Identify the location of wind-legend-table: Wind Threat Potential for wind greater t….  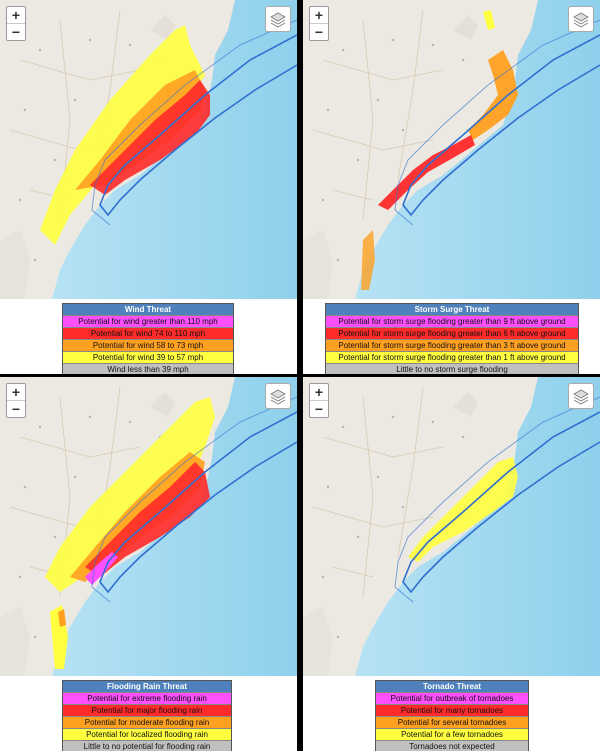
(148, 338).